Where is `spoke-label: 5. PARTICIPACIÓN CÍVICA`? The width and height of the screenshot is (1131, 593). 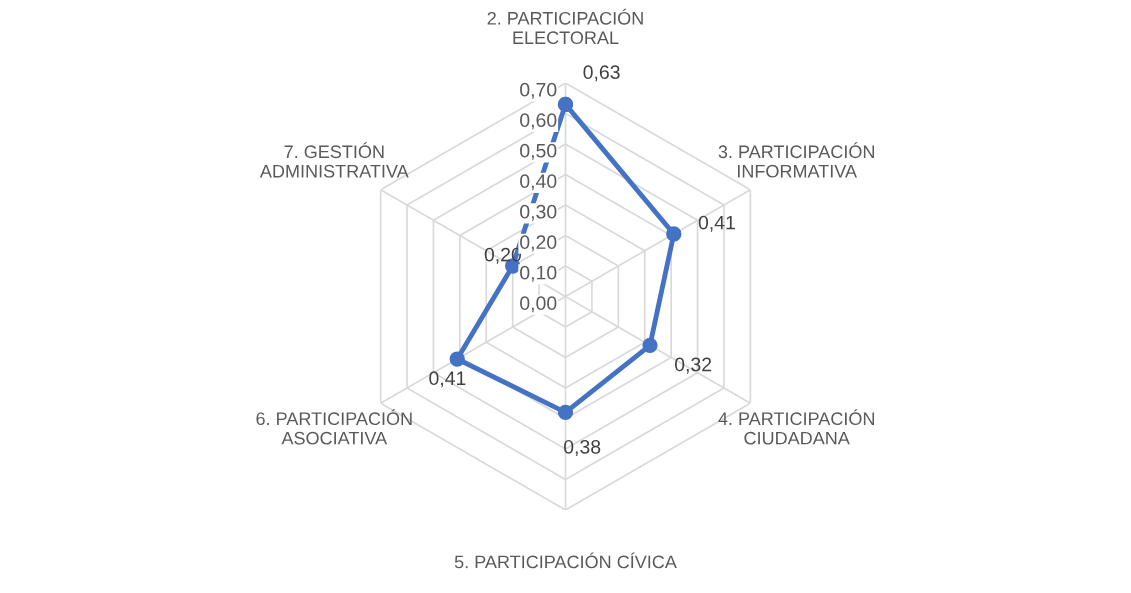 spoke-label: 5. PARTICIPACIÓN CÍVICA is located at coordinates (565, 560).